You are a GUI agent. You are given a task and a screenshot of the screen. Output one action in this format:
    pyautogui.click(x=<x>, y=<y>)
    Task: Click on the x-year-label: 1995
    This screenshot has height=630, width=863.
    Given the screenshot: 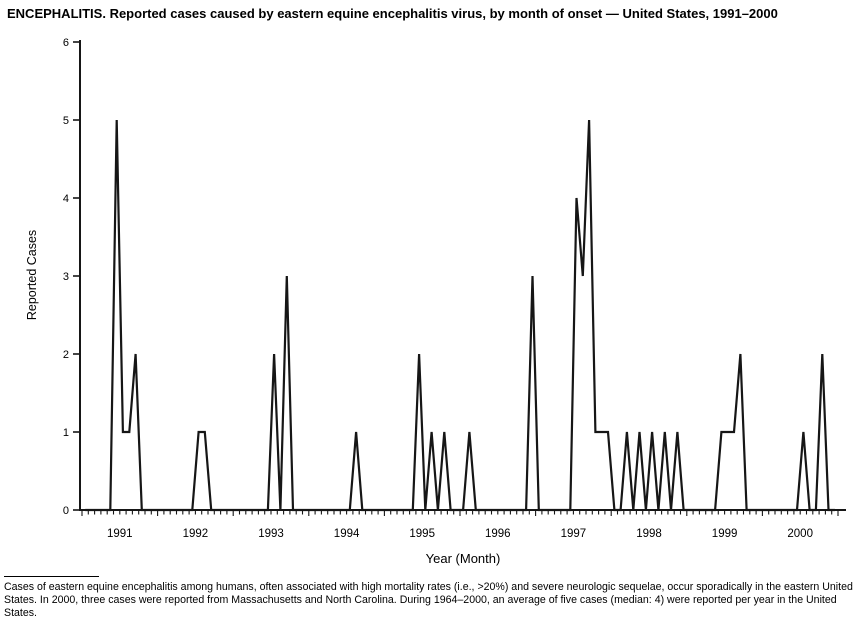 What is the action you would take?
    pyautogui.click(x=422, y=534)
    